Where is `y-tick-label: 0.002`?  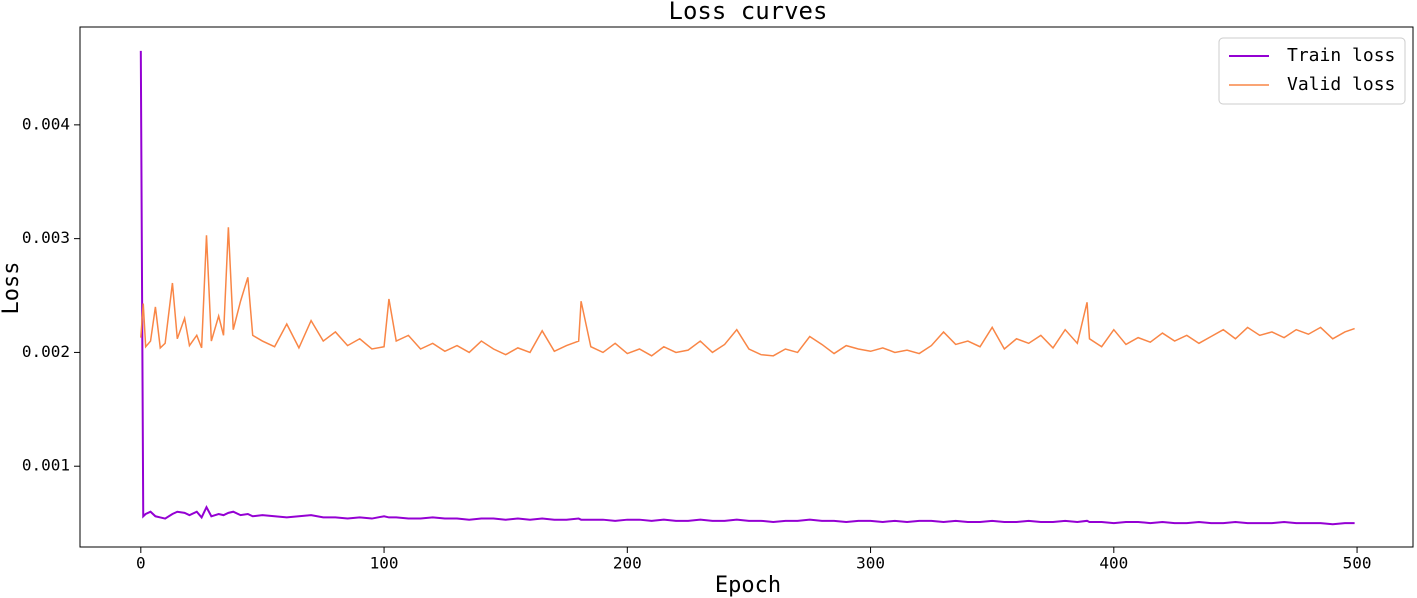
y-tick-label: 0.002 is located at coordinates (46, 351).